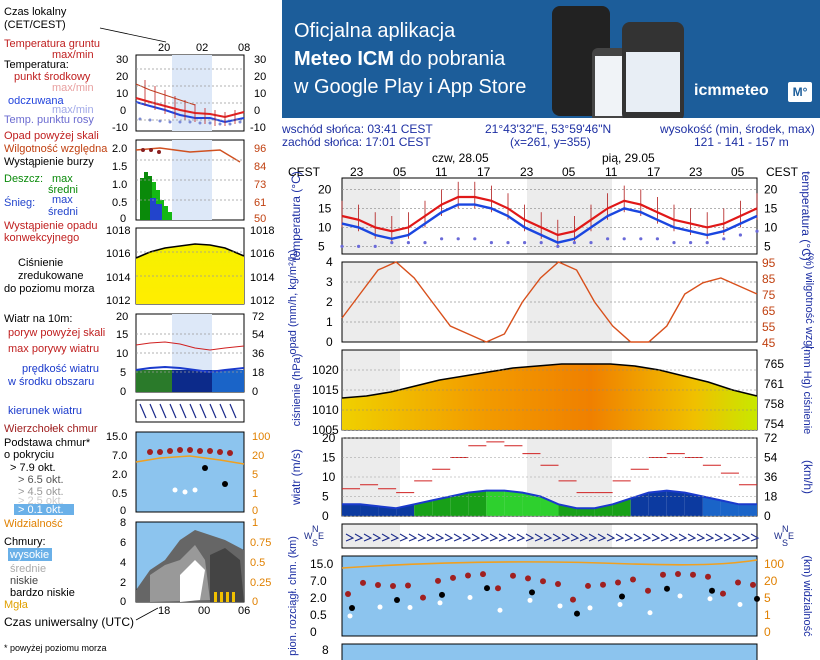  Describe the element at coordinates (560, 606) in the screenshot. I see `cloud-low-point` at that location.